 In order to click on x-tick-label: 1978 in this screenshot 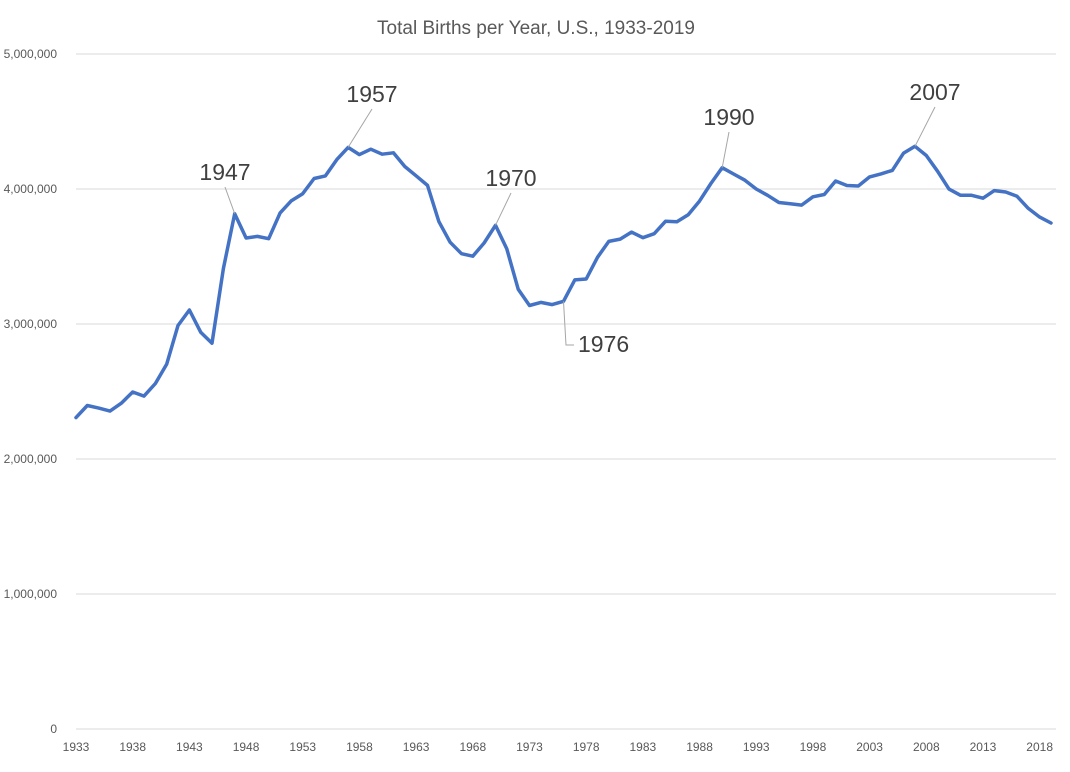, I will do `click(586, 747)`.